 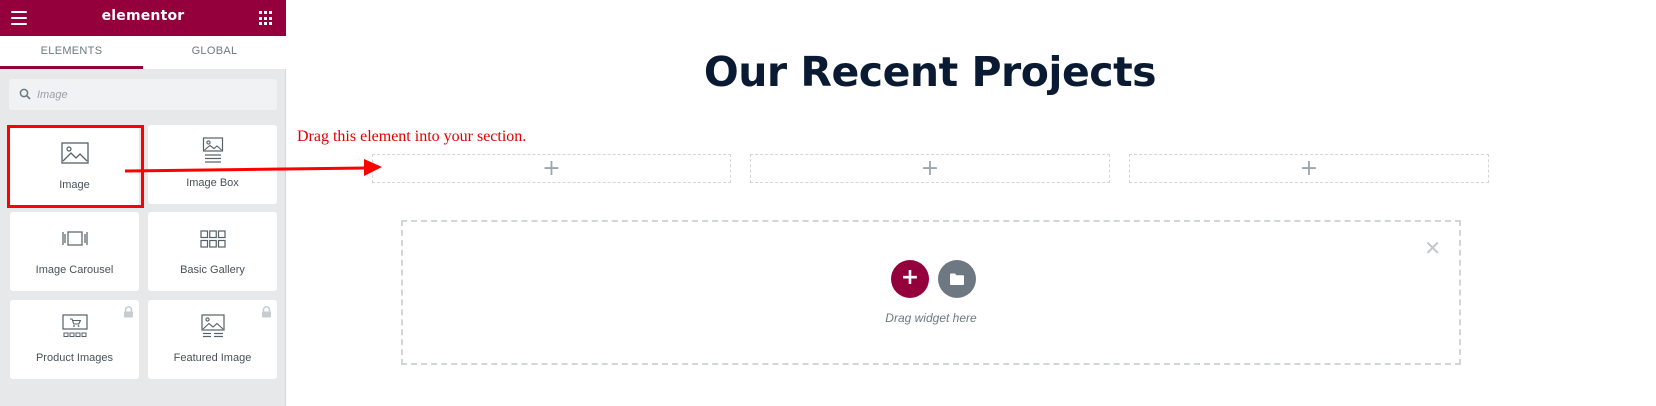 I want to click on image-carousel-icon, so click(x=74, y=238).